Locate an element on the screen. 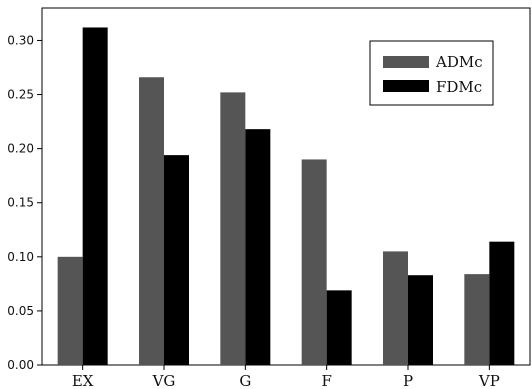  y-tick-label: 0.20 is located at coordinates (20, 149).